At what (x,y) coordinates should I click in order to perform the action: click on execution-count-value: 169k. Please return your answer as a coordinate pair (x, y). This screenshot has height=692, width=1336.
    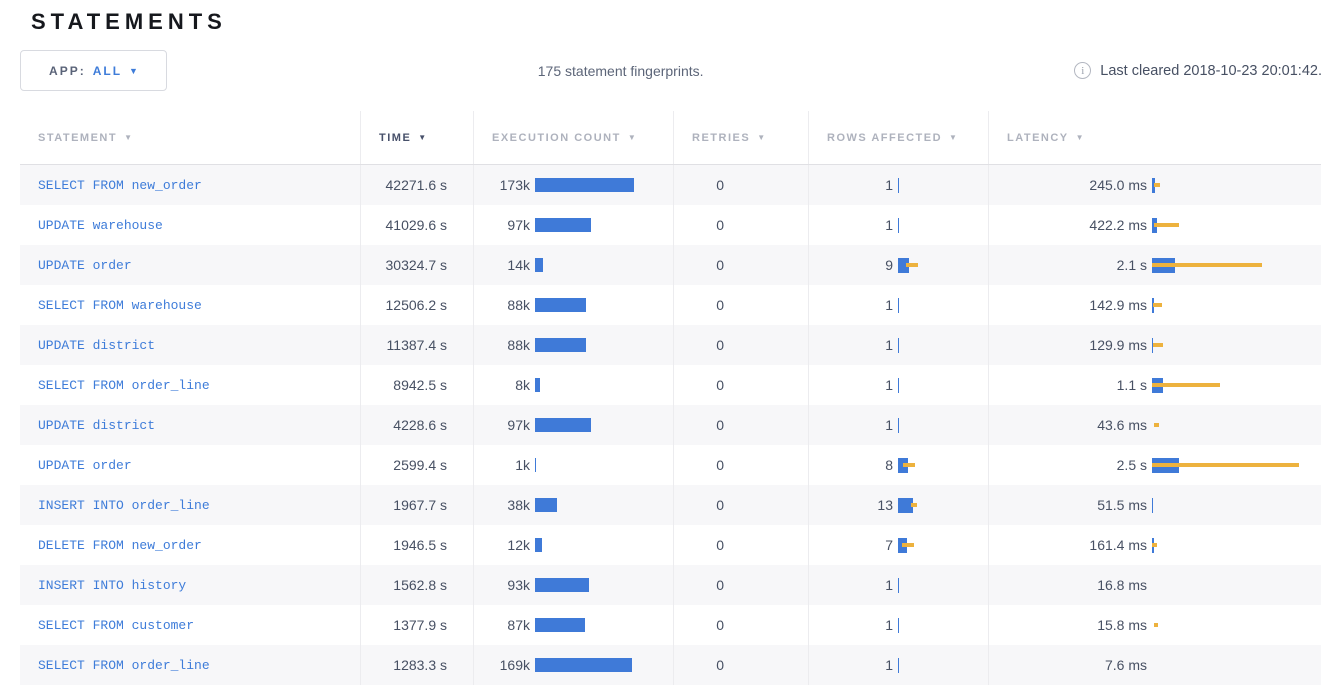
    Looking at the image, I should click on (514, 665).